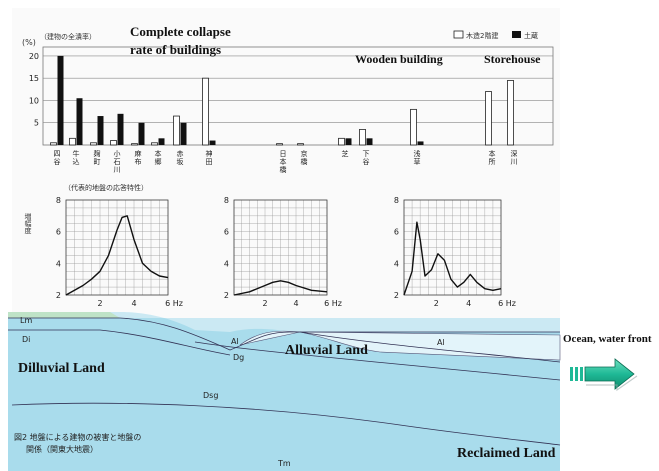 Image resolution: width=659 pixels, height=471 pixels. I want to click on label-collapse-line1: Complete collapse, so click(180, 31).